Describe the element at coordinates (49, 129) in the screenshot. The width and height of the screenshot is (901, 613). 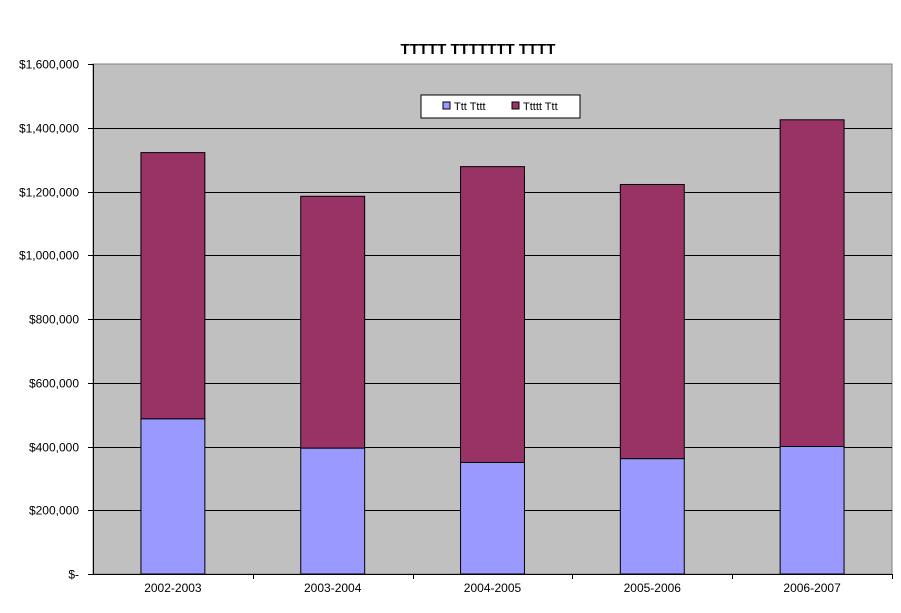
I see `y-tick-label: $1,400,000` at that location.